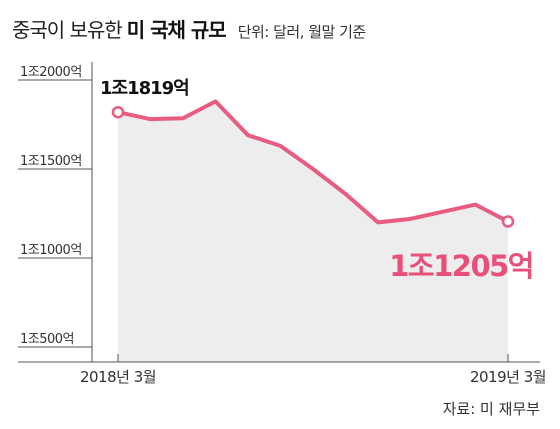  What do you see at coordinates (508, 377) in the screenshot?
I see `x-tick-label: 2019년 3월` at bounding box center [508, 377].